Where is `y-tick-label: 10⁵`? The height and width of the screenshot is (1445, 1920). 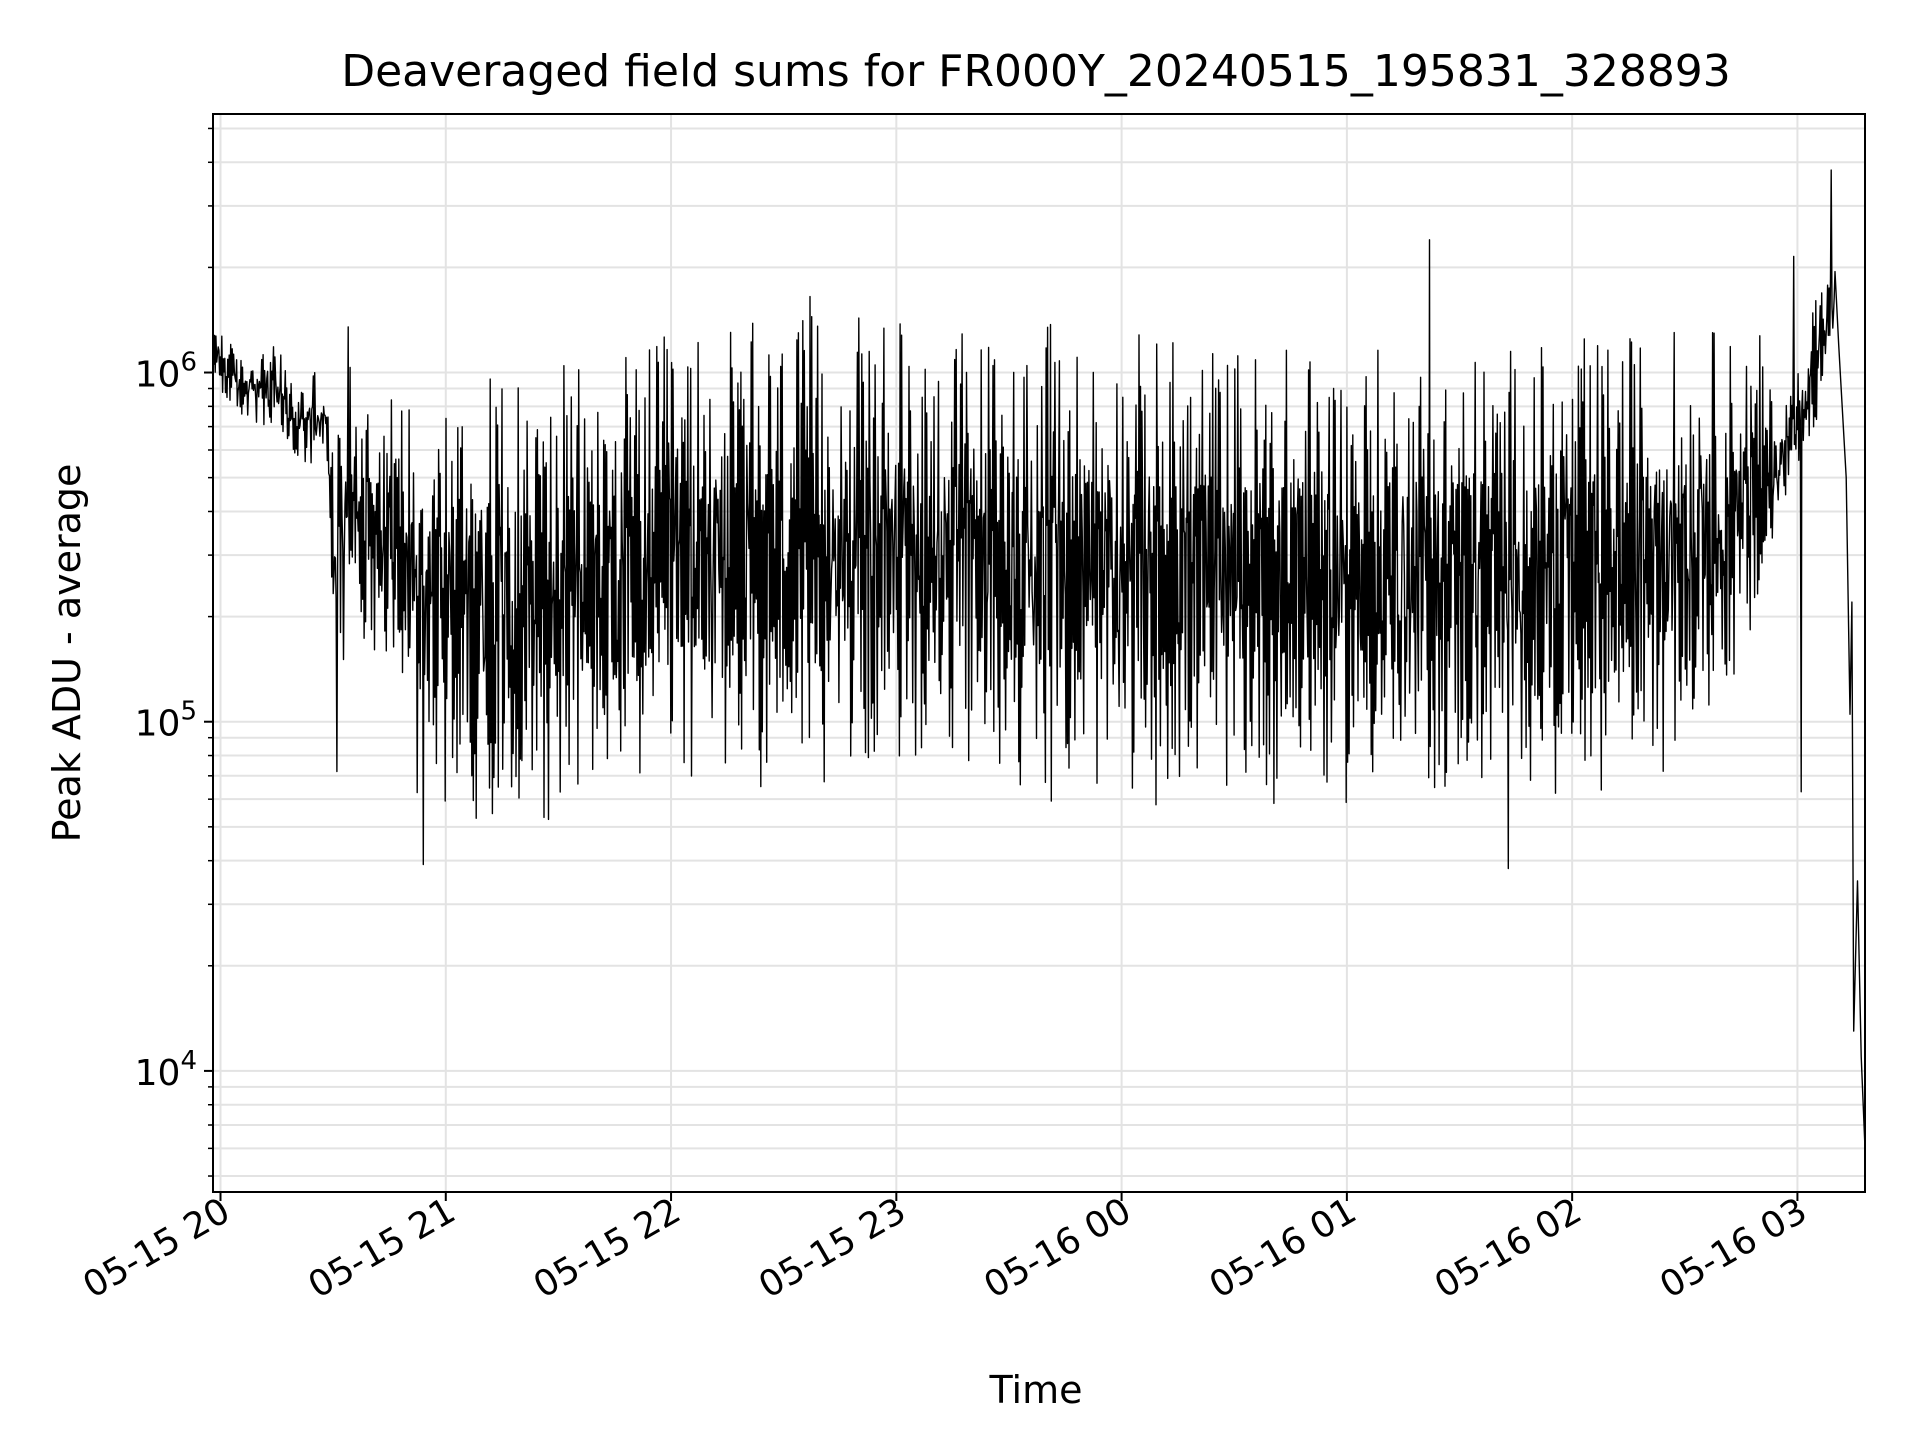
y-tick-label: 10⁵ is located at coordinates (166, 721).